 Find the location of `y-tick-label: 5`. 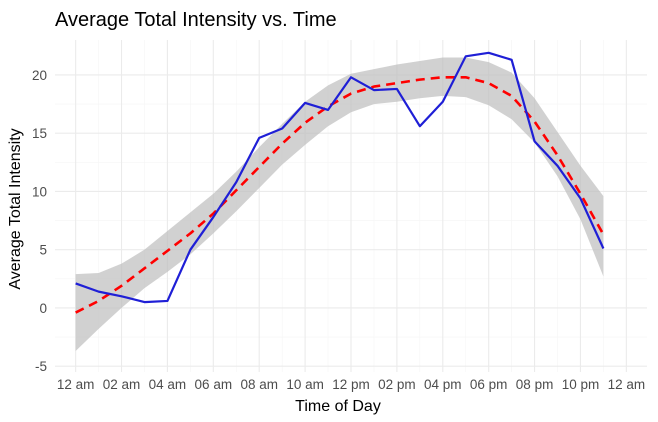

y-tick-label: 5 is located at coordinates (43, 250).